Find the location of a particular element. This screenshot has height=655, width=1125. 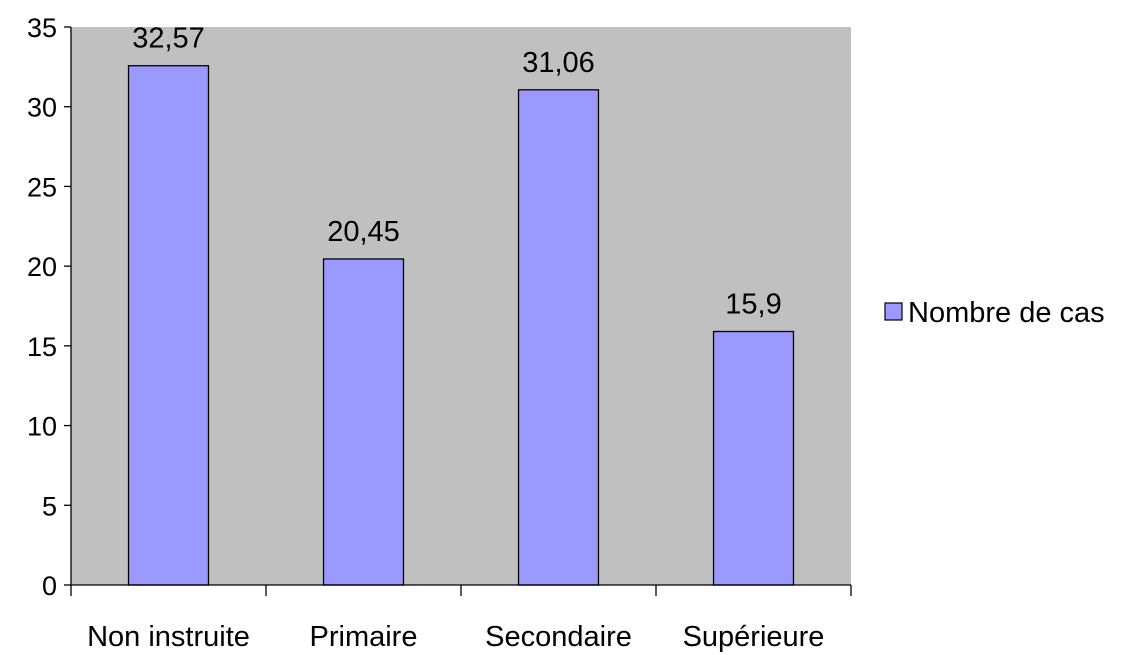

y-tick-label: 5 is located at coordinates (49, 506).